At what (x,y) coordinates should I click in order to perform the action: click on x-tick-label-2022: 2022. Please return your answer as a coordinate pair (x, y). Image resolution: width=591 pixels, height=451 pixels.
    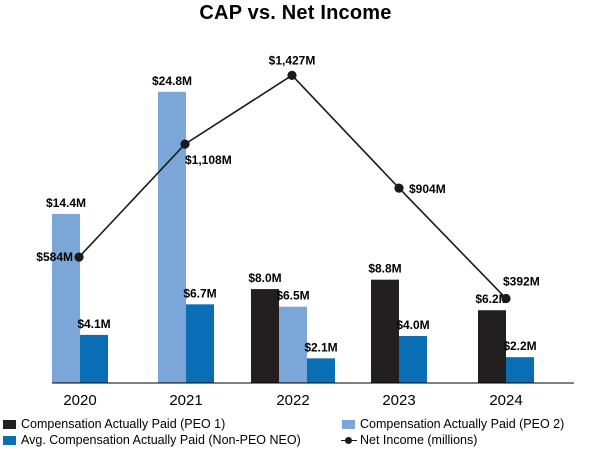
    Looking at the image, I should click on (292, 400).